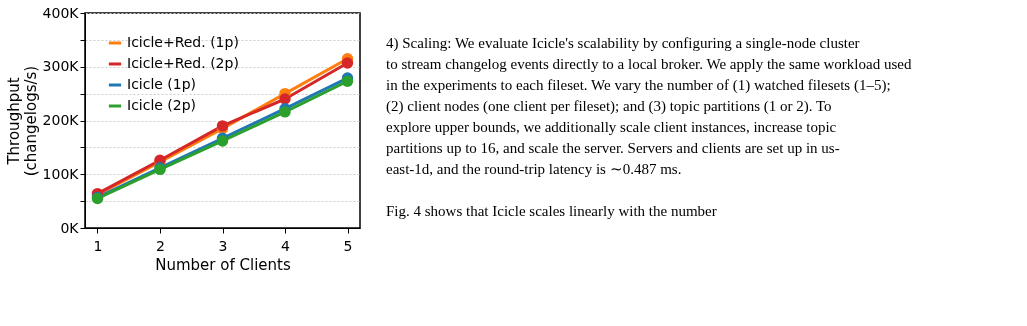 Image resolution: width=1027 pixels, height=326 pixels. What do you see at coordinates (286, 245) in the screenshot?
I see `x-tick-label: 4` at bounding box center [286, 245].